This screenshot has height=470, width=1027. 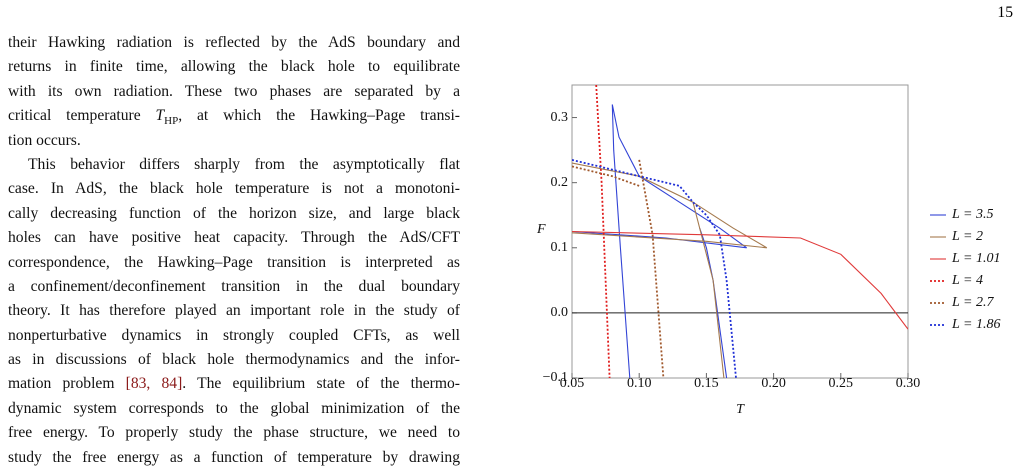 What do you see at coordinates (560, 117) in the screenshot?
I see `y-tick-label: 0.3` at bounding box center [560, 117].